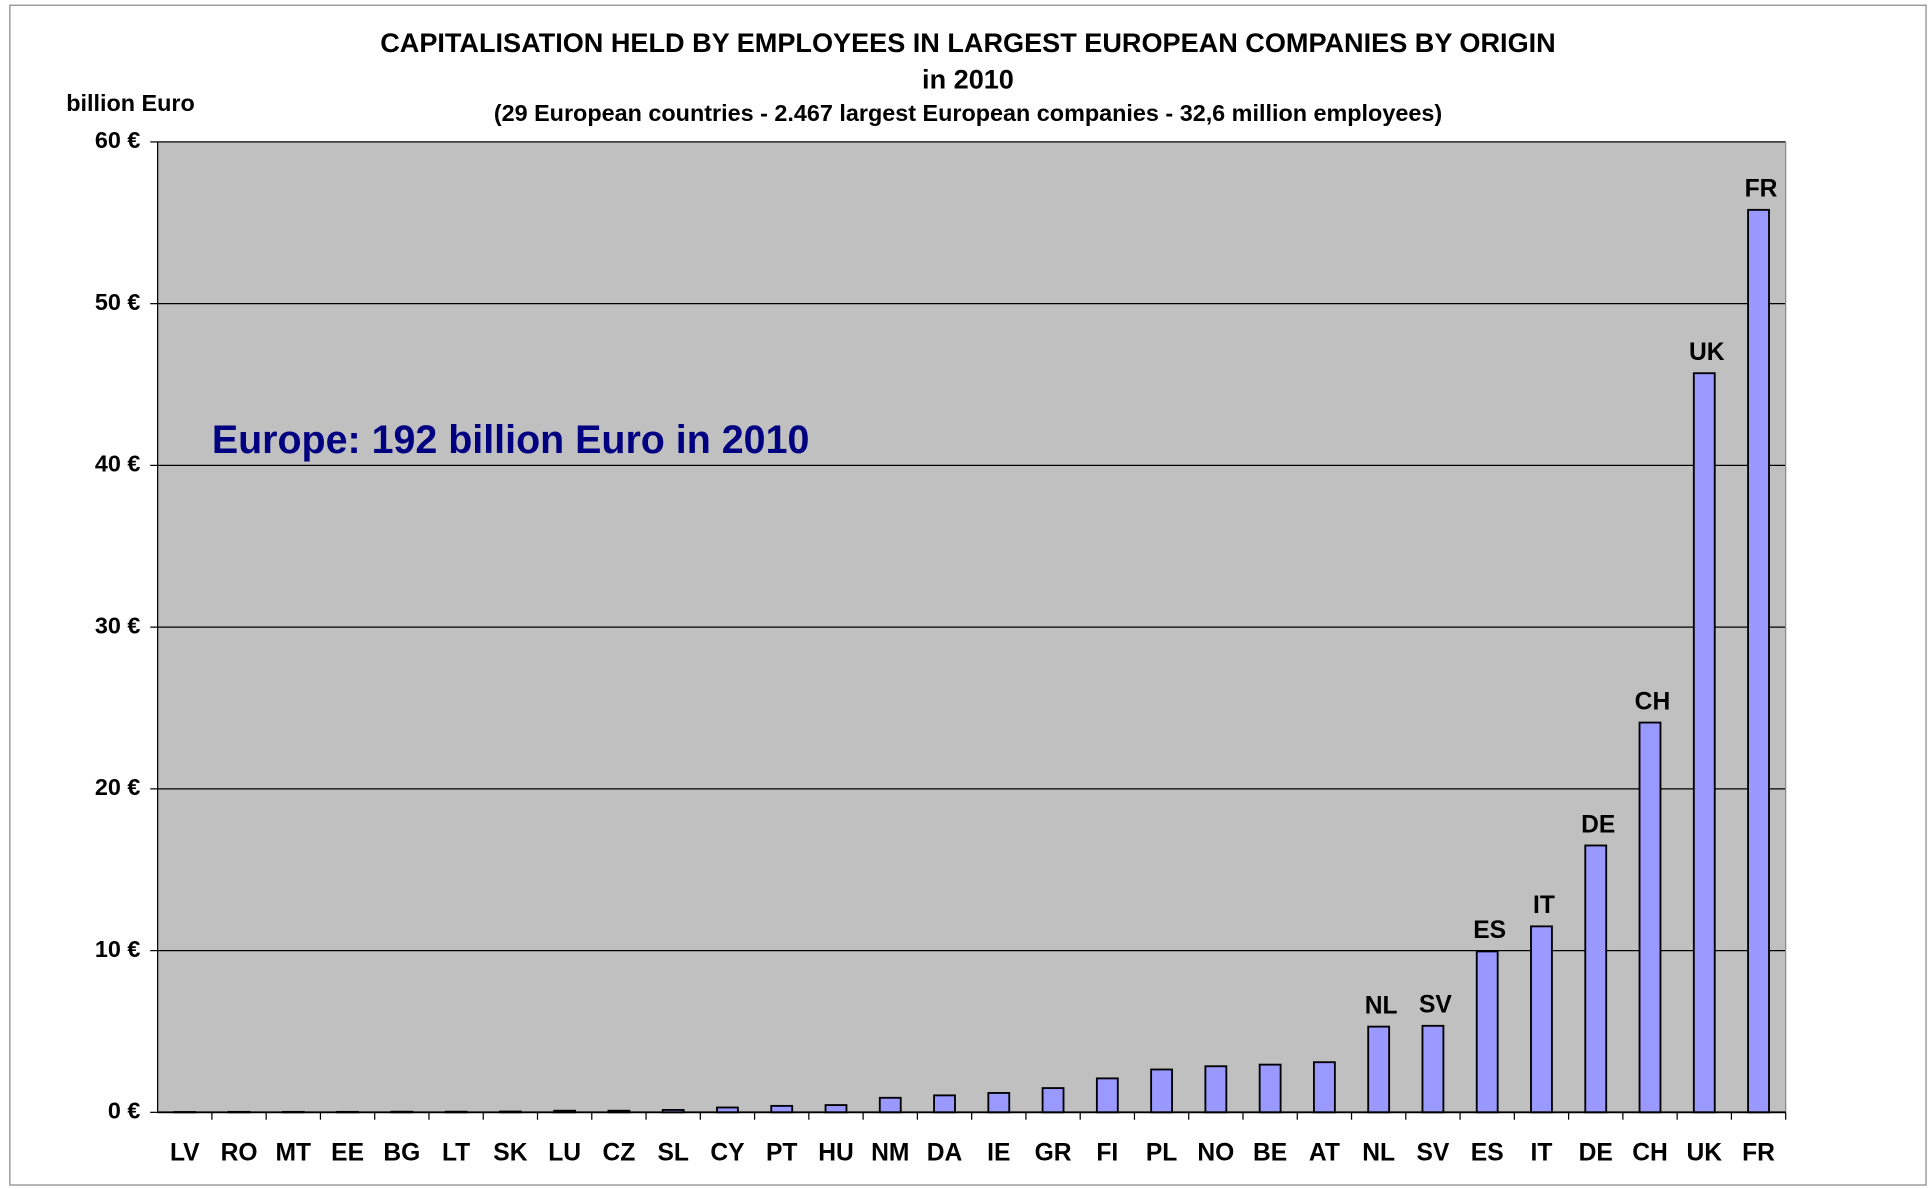 This screenshot has height=1189, width=1931. What do you see at coordinates (564, 1153) in the screenshot?
I see `x-tick-label: LU` at bounding box center [564, 1153].